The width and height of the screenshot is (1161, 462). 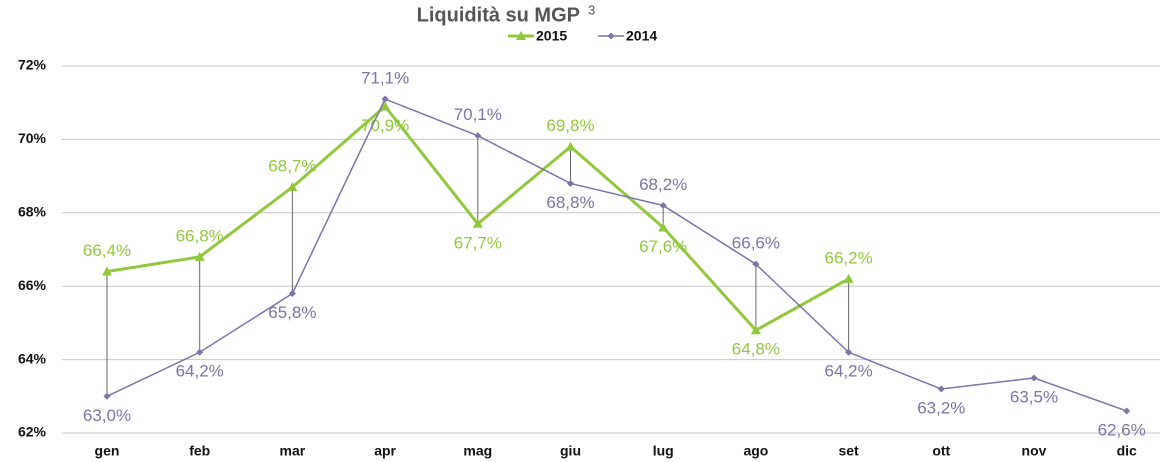 I want to click on title-note: 3, so click(x=591, y=9).